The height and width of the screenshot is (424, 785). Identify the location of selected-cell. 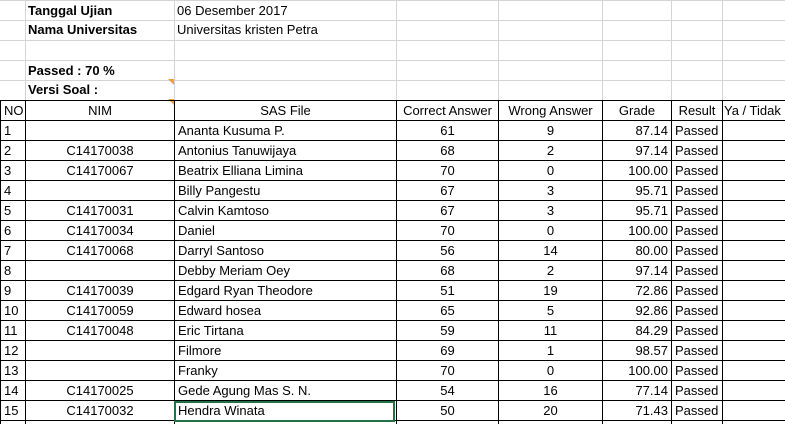
(284, 411).